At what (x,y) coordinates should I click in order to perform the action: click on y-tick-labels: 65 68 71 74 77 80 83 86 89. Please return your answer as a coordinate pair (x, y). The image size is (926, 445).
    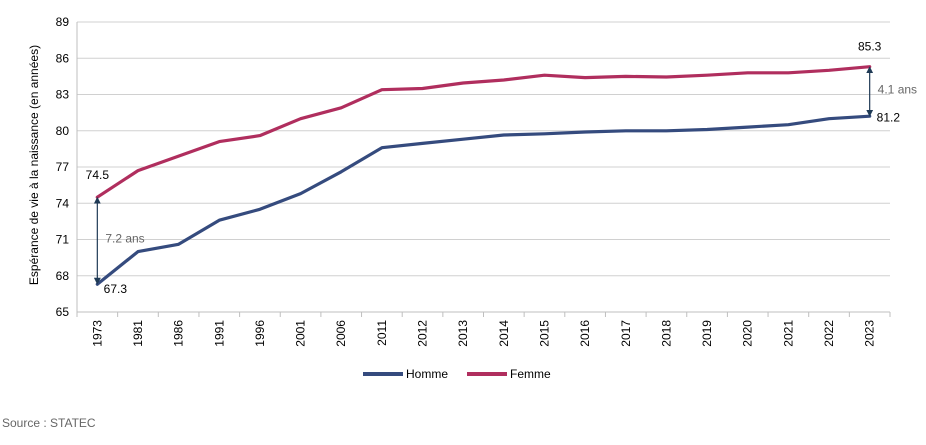
    Looking at the image, I should click on (63, 167).